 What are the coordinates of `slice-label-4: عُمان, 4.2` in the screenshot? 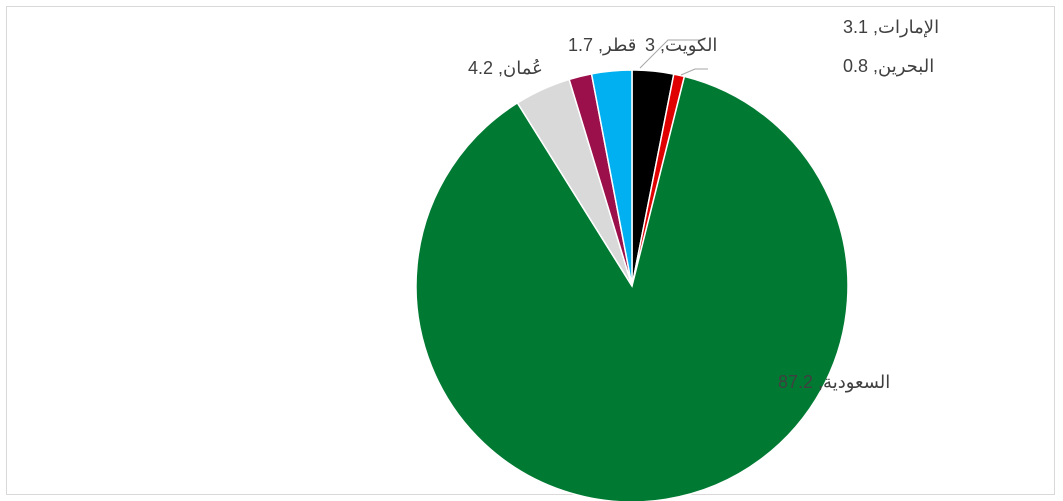 It's located at (505, 68).